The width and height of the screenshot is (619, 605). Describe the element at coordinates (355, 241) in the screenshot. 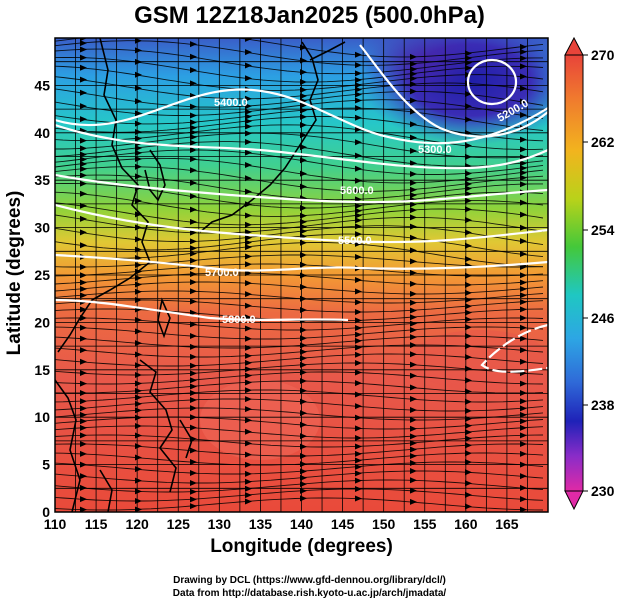

I see `contour-label-5500: 5500.0` at that location.